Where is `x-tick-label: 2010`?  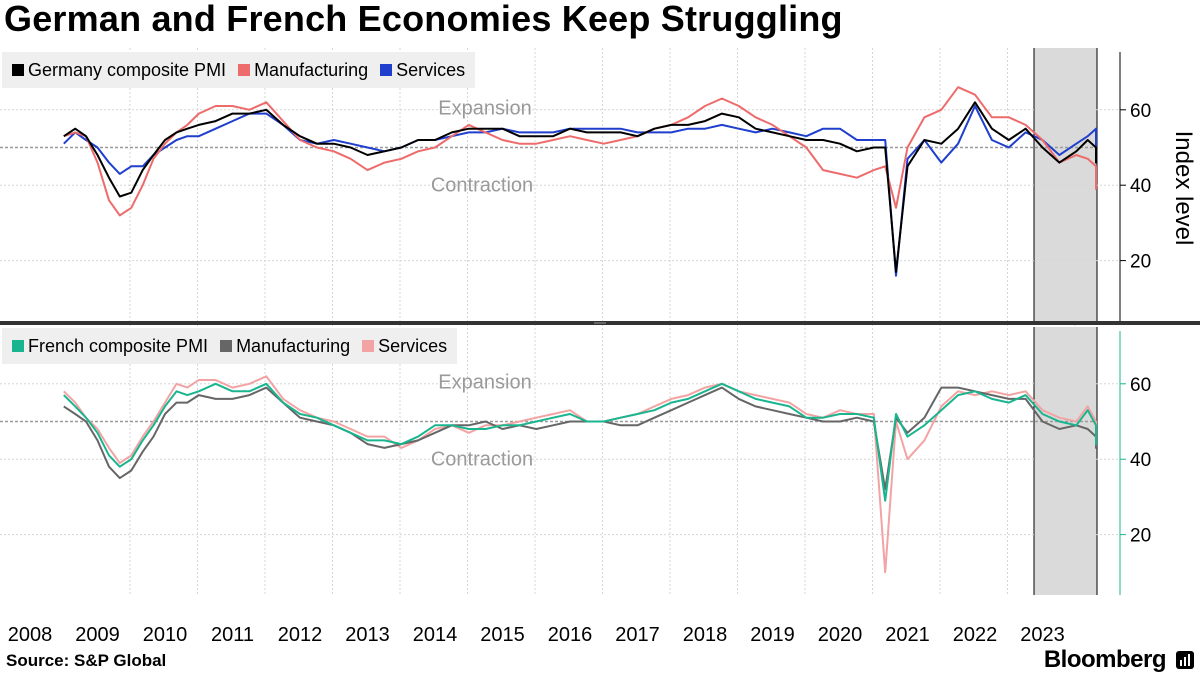 x-tick-label: 2010 is located at coordinates (165, 635).